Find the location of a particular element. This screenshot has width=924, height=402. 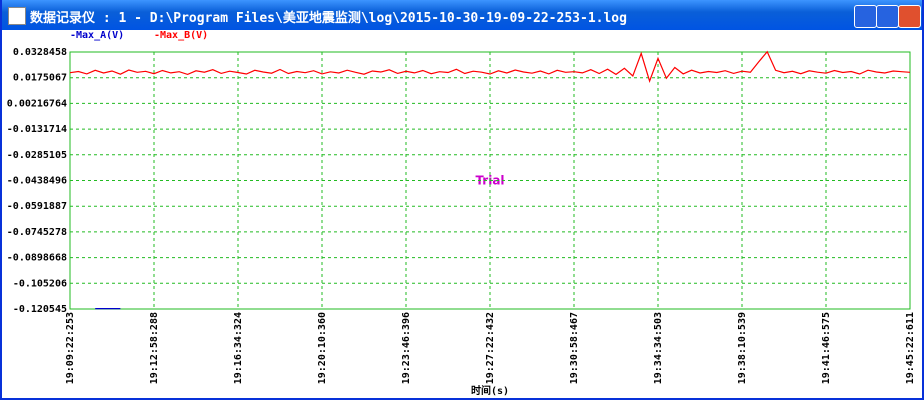

x-tick-label: 19:23:46:396 is located at coordinates (406, 348).